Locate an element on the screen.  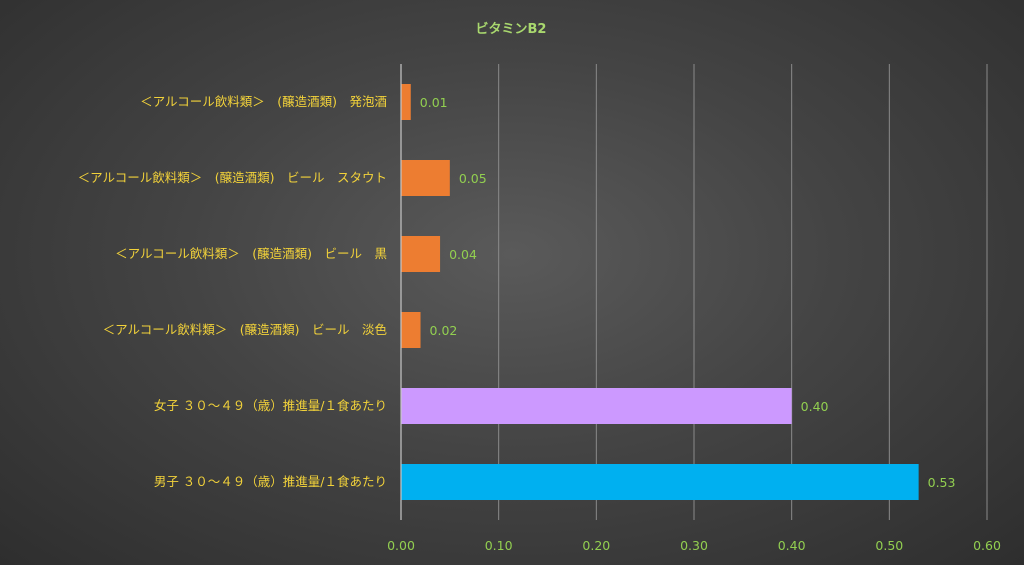
x-tick-label: 0.30 is located at coordinates (694, 545).